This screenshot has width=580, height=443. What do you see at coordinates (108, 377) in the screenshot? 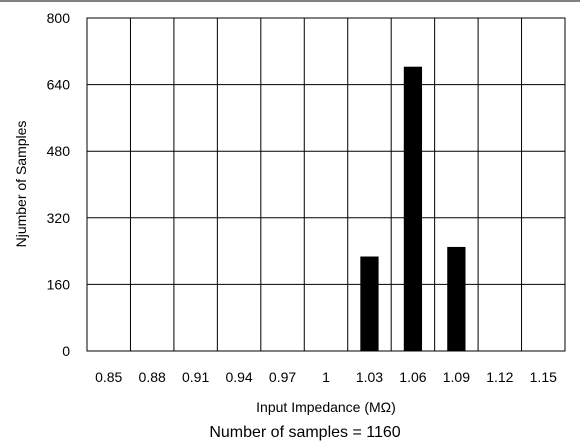
I see `x-tick-label: 0.85` at bounding box center [108, 377].